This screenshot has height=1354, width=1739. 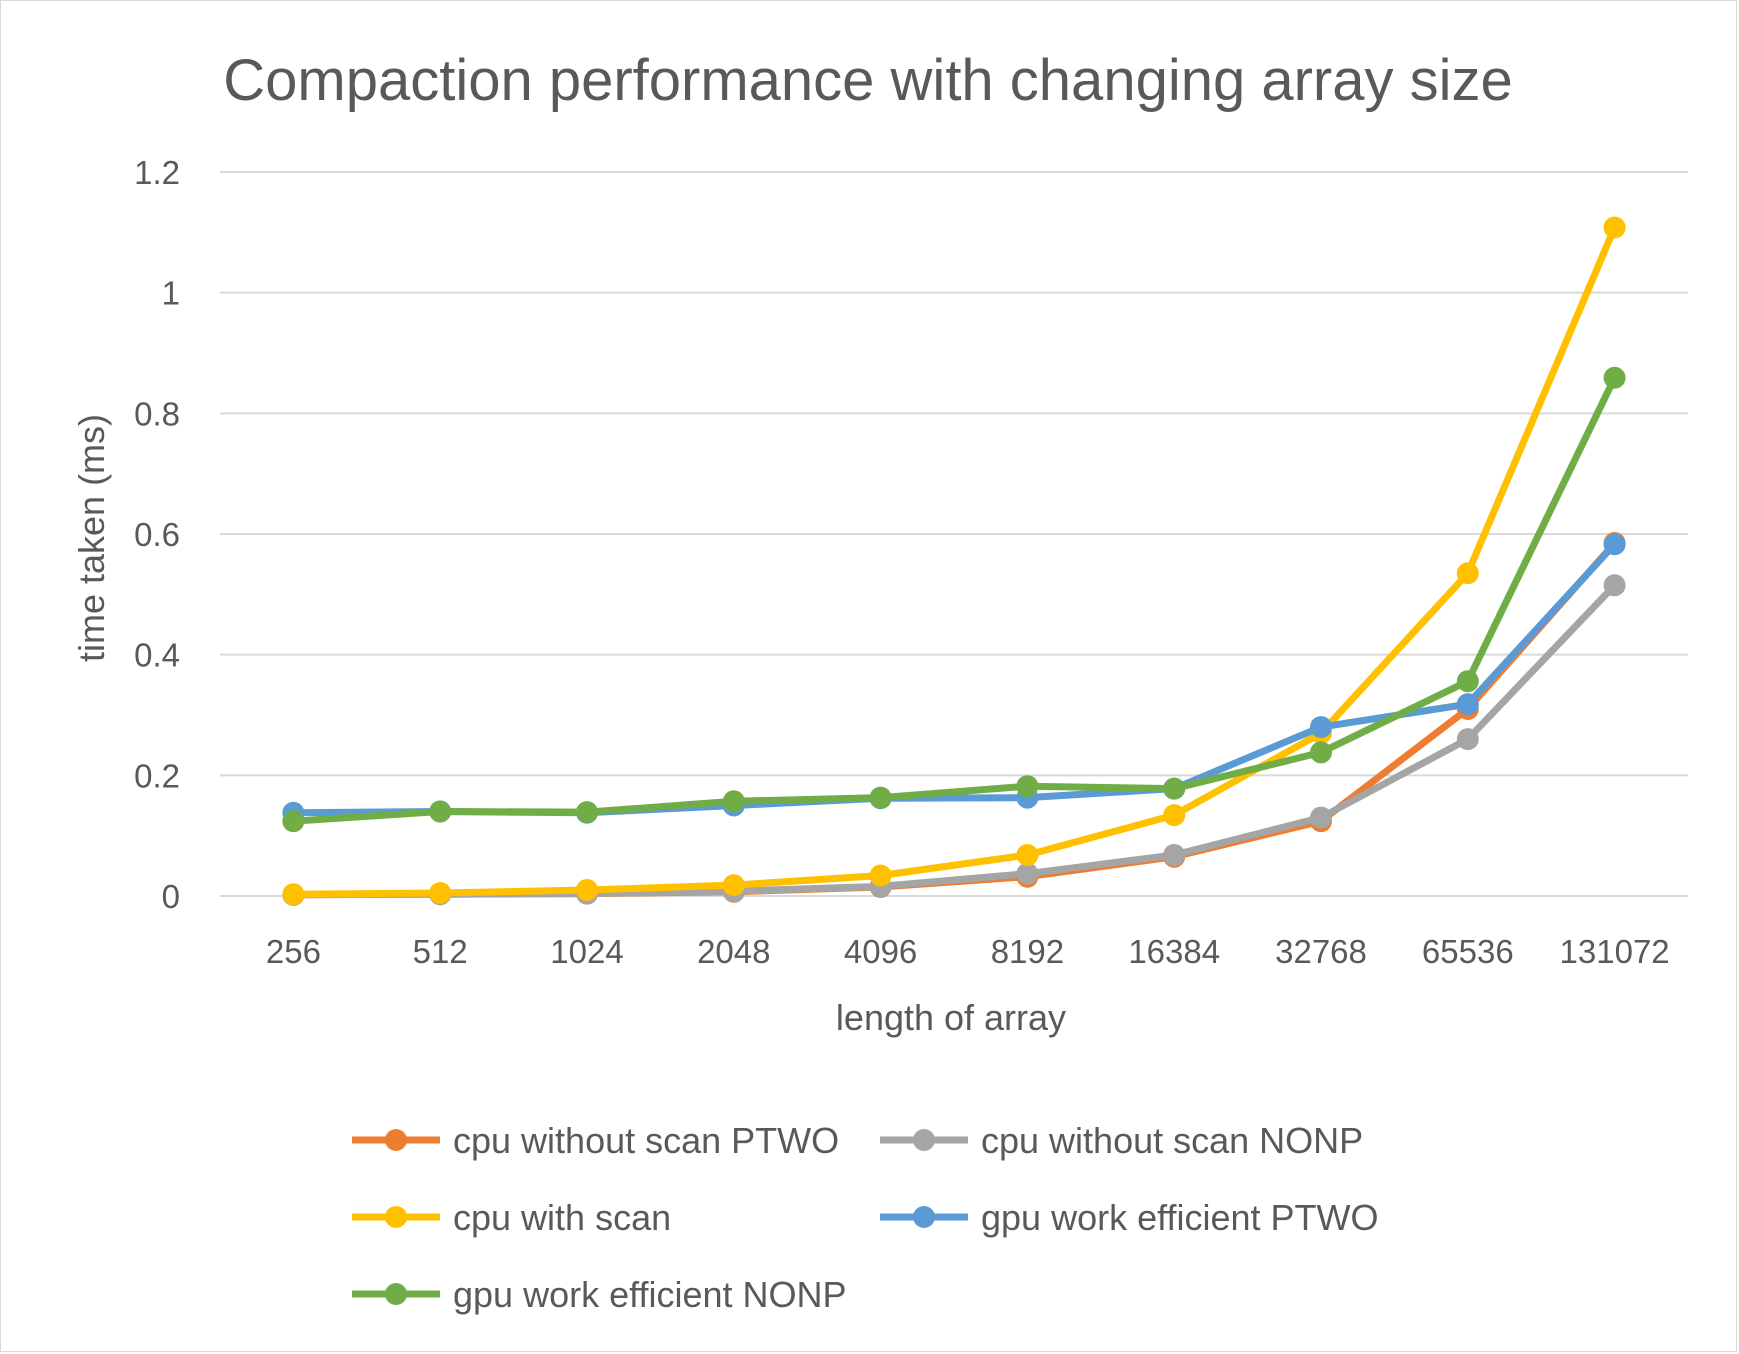 What do you see at coordinates (440, 951) in the screenshot?
I see `x-tick-label: 512` at bounding box center [440, 951].